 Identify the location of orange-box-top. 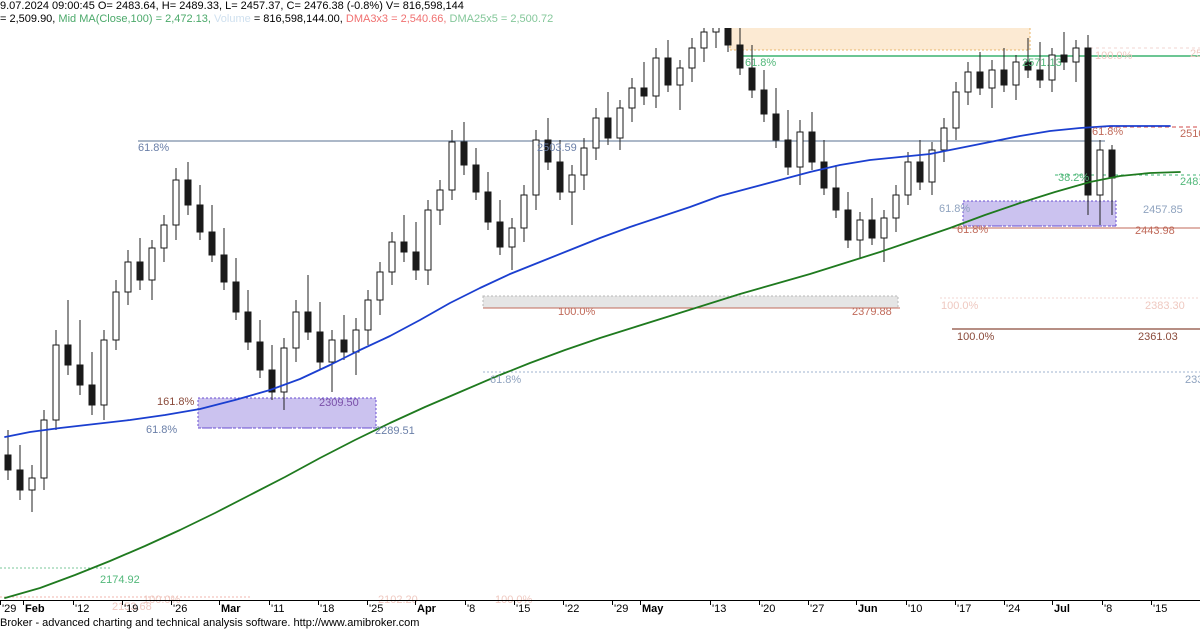
(880, 39).